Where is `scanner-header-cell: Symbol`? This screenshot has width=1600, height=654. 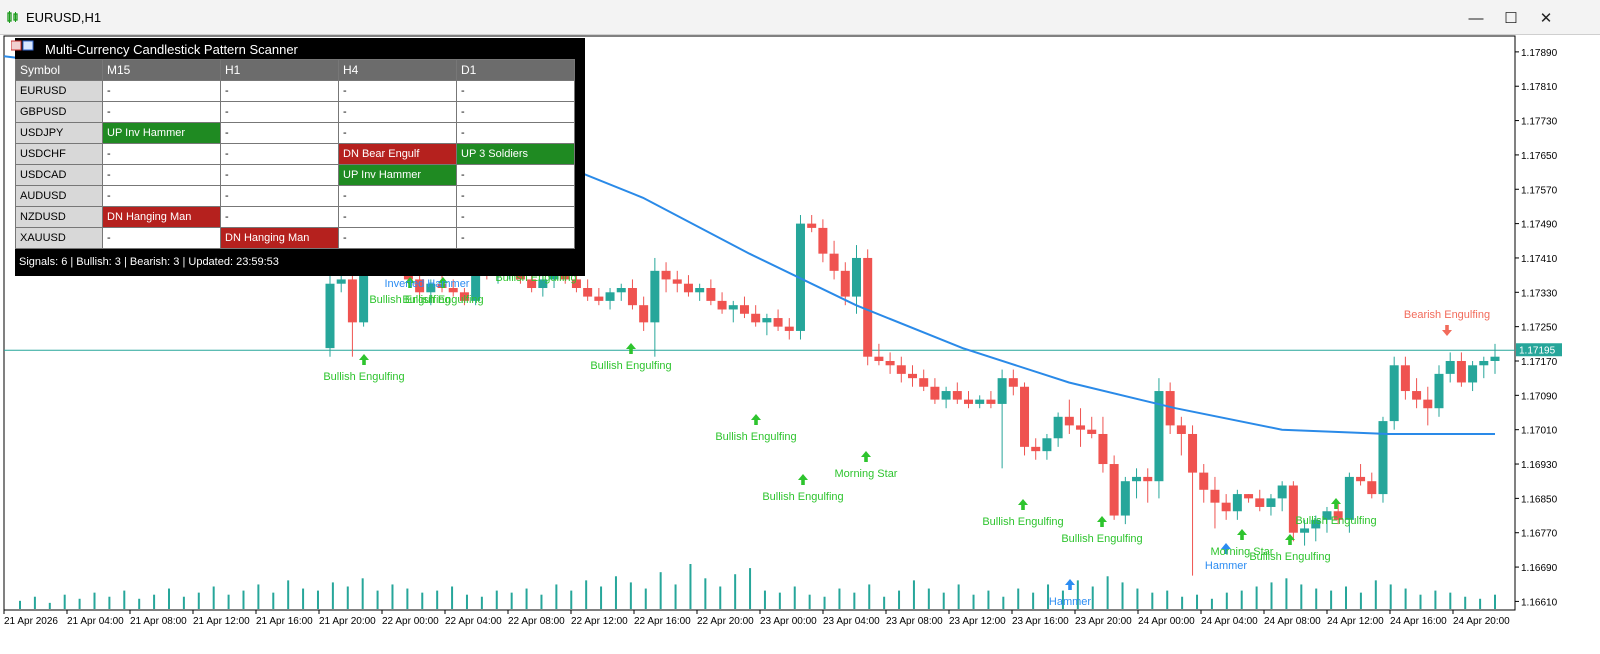
scanner-header-cell: Symbol is located at coordinates (59, 70).